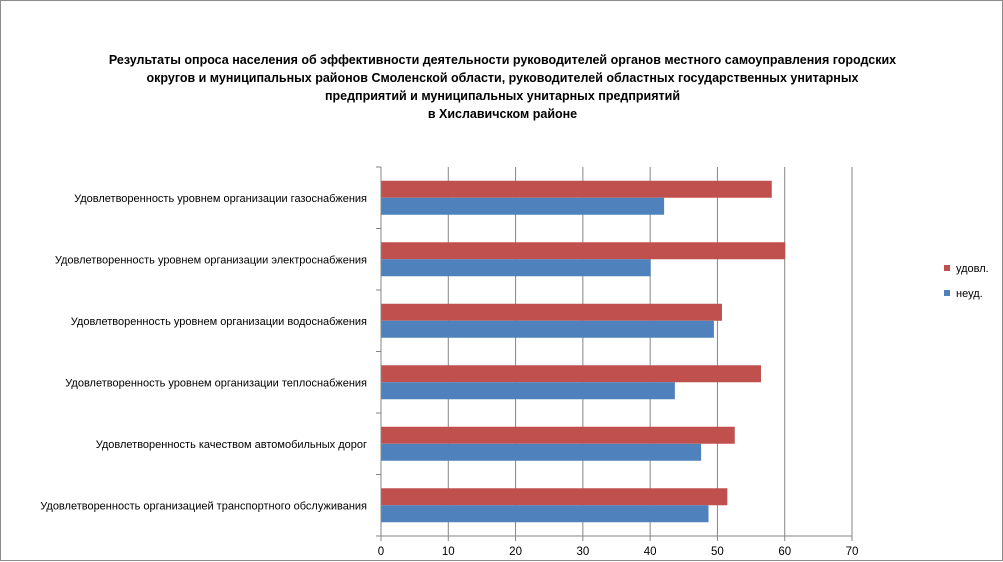  What do you see at coordinates (515, 552) in the screenshot?
I see `x-tick-label: 20` at bounding box center [515, 552].